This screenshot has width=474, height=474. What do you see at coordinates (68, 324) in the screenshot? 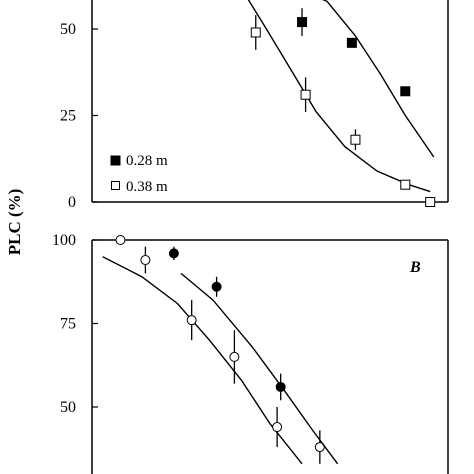
I see `panel-b-ytick-label: 75` at bounding box center [68, 324].